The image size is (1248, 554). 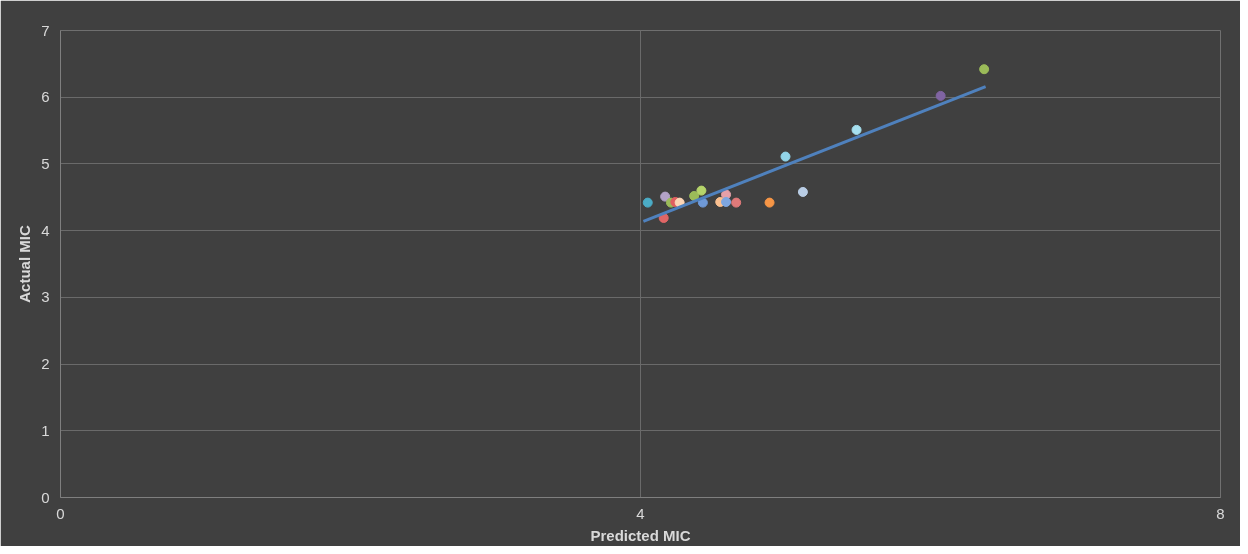 I want to click on x-axis-title: Predicted MIC, so click(x=640, y=535).